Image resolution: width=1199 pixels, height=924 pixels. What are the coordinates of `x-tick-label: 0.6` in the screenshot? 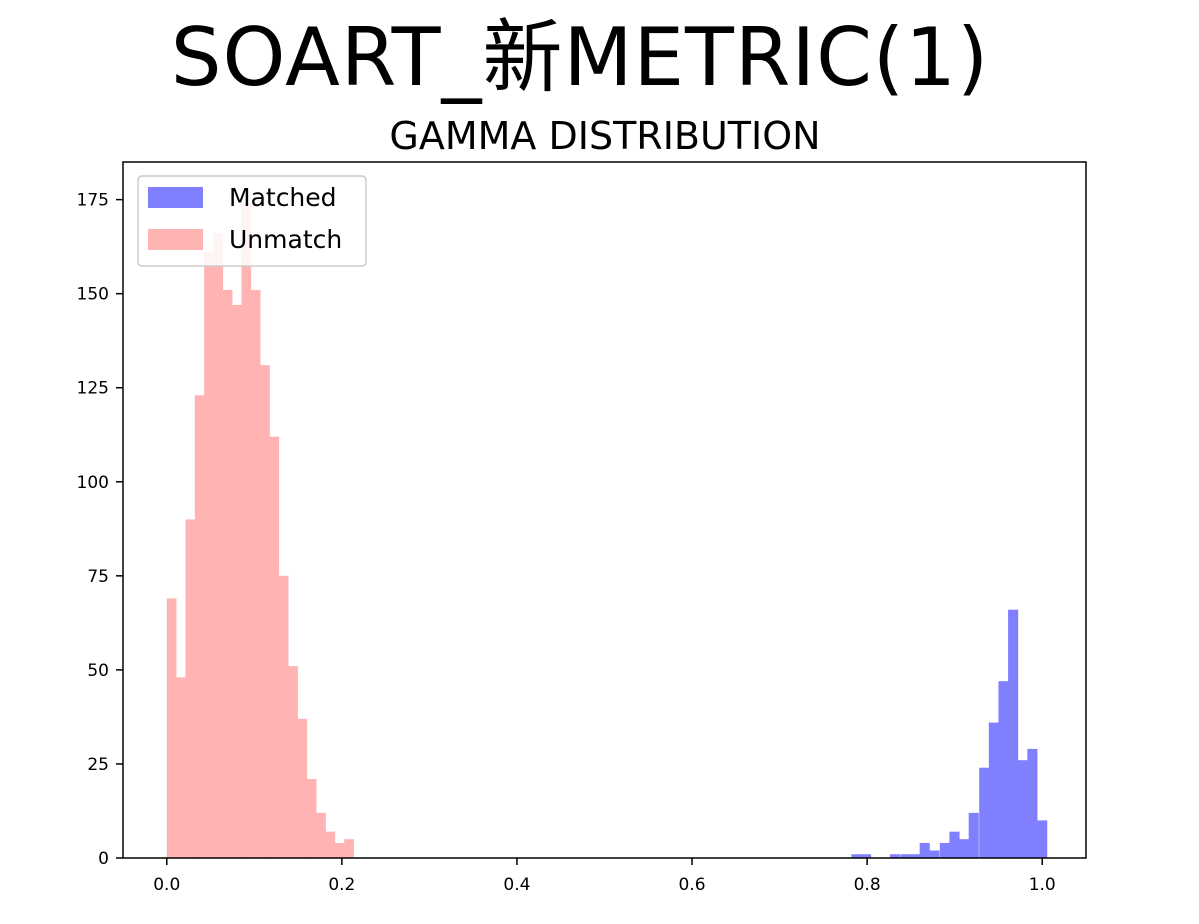 It's located at (692, 885).